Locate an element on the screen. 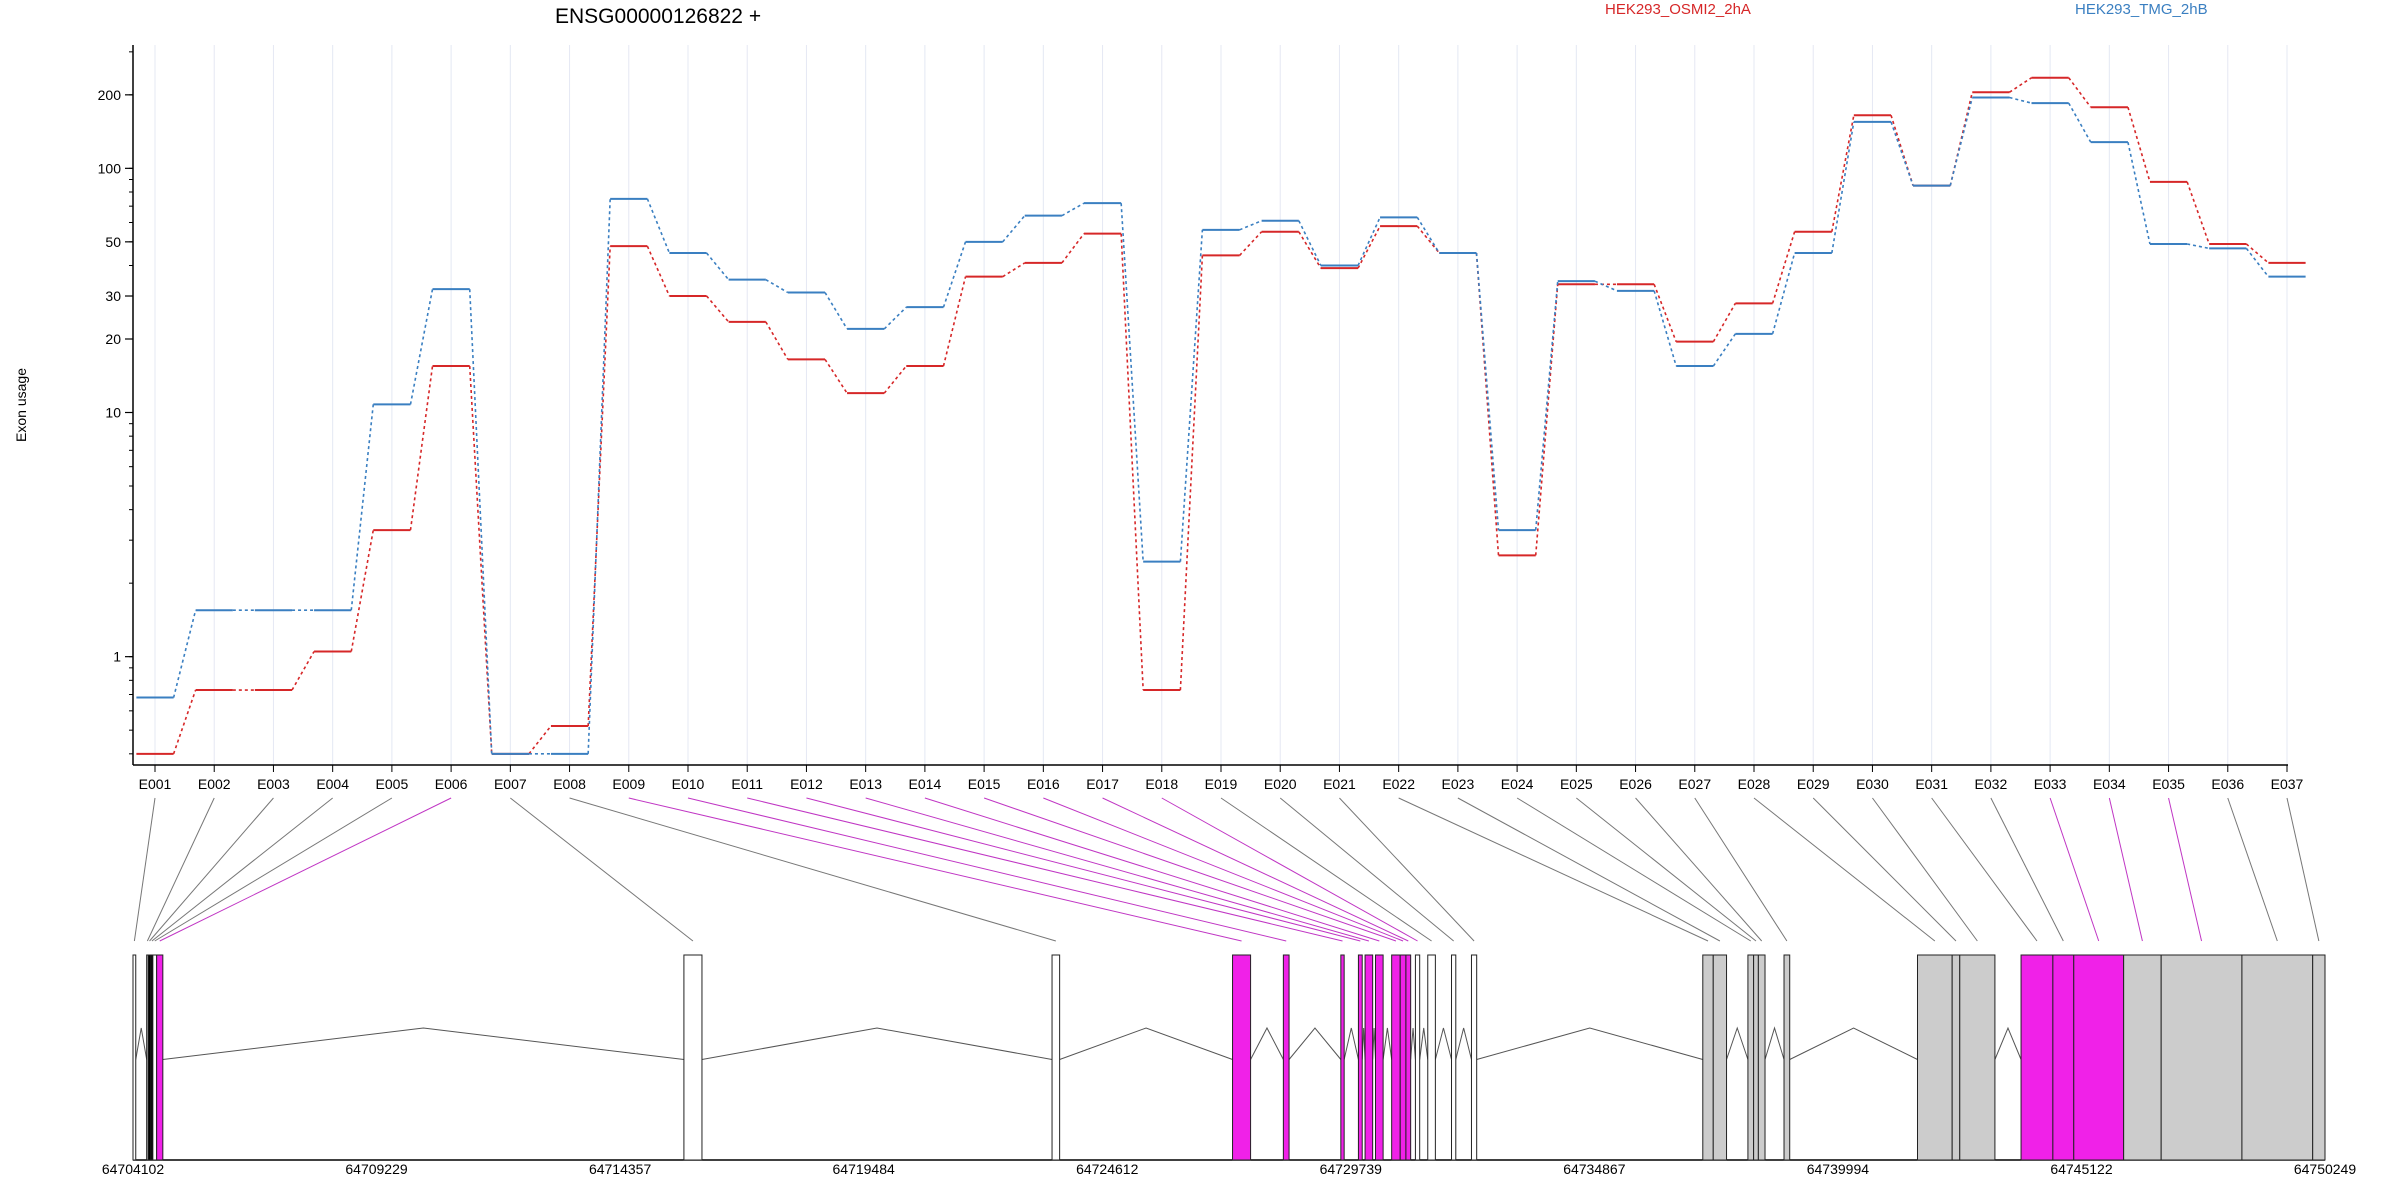  exon-box-e007 is located at coordinates (693, 1057).